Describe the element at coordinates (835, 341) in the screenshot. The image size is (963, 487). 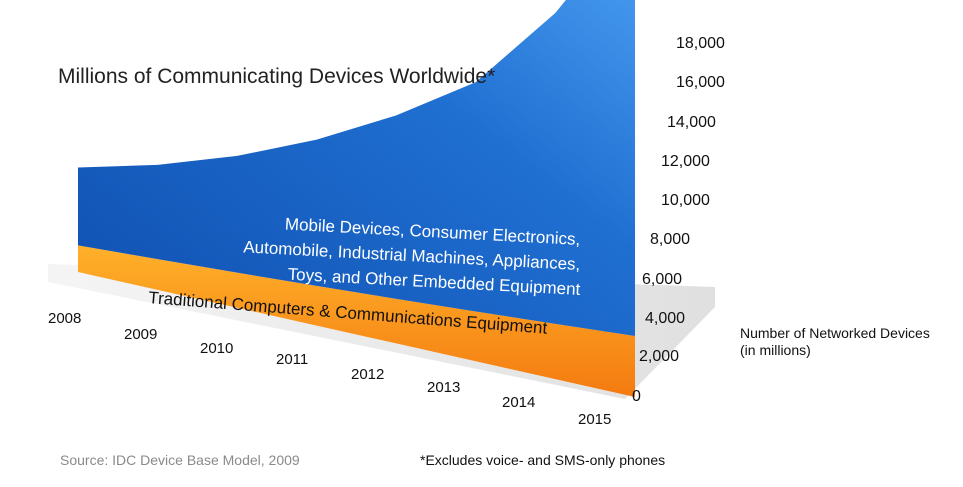
I see `y-axis-label: Number of Networked Devices (in millions)` at that location.